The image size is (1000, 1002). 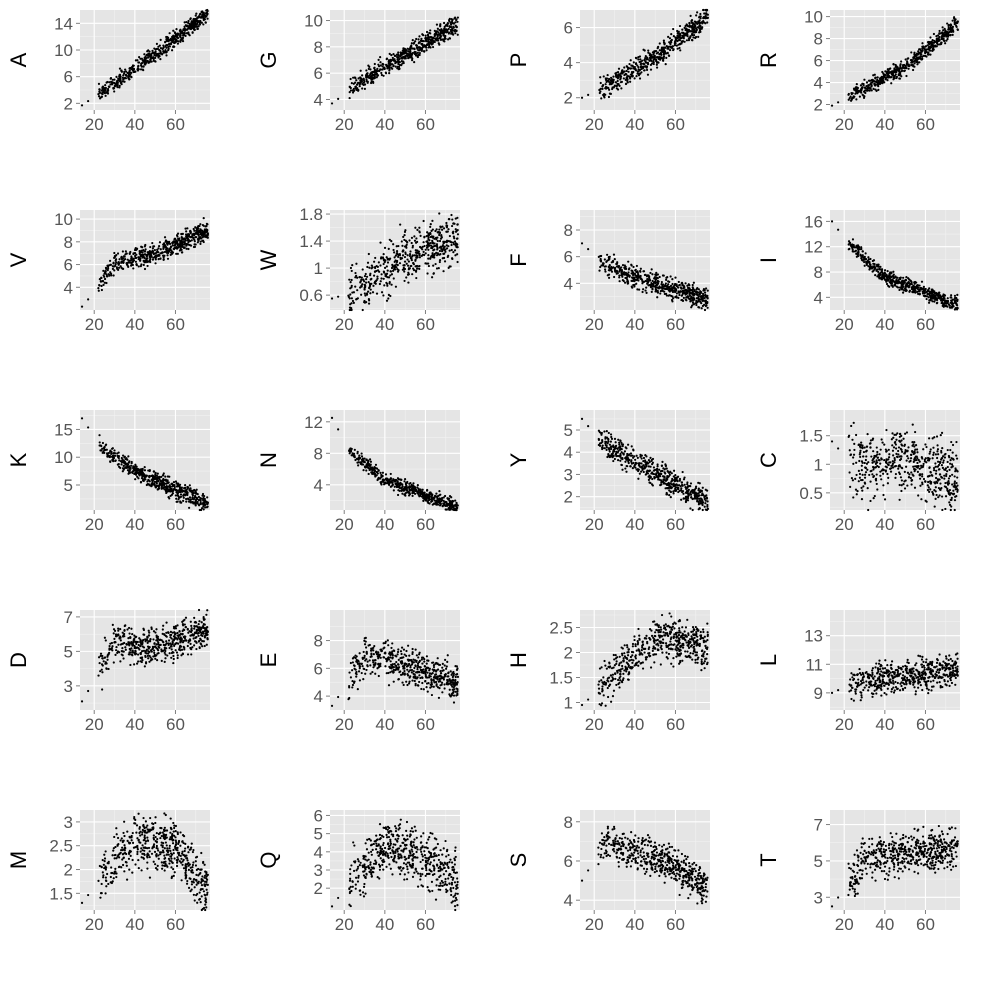 I want to click on y-tick-label: 4, so click(x=568, y=283).